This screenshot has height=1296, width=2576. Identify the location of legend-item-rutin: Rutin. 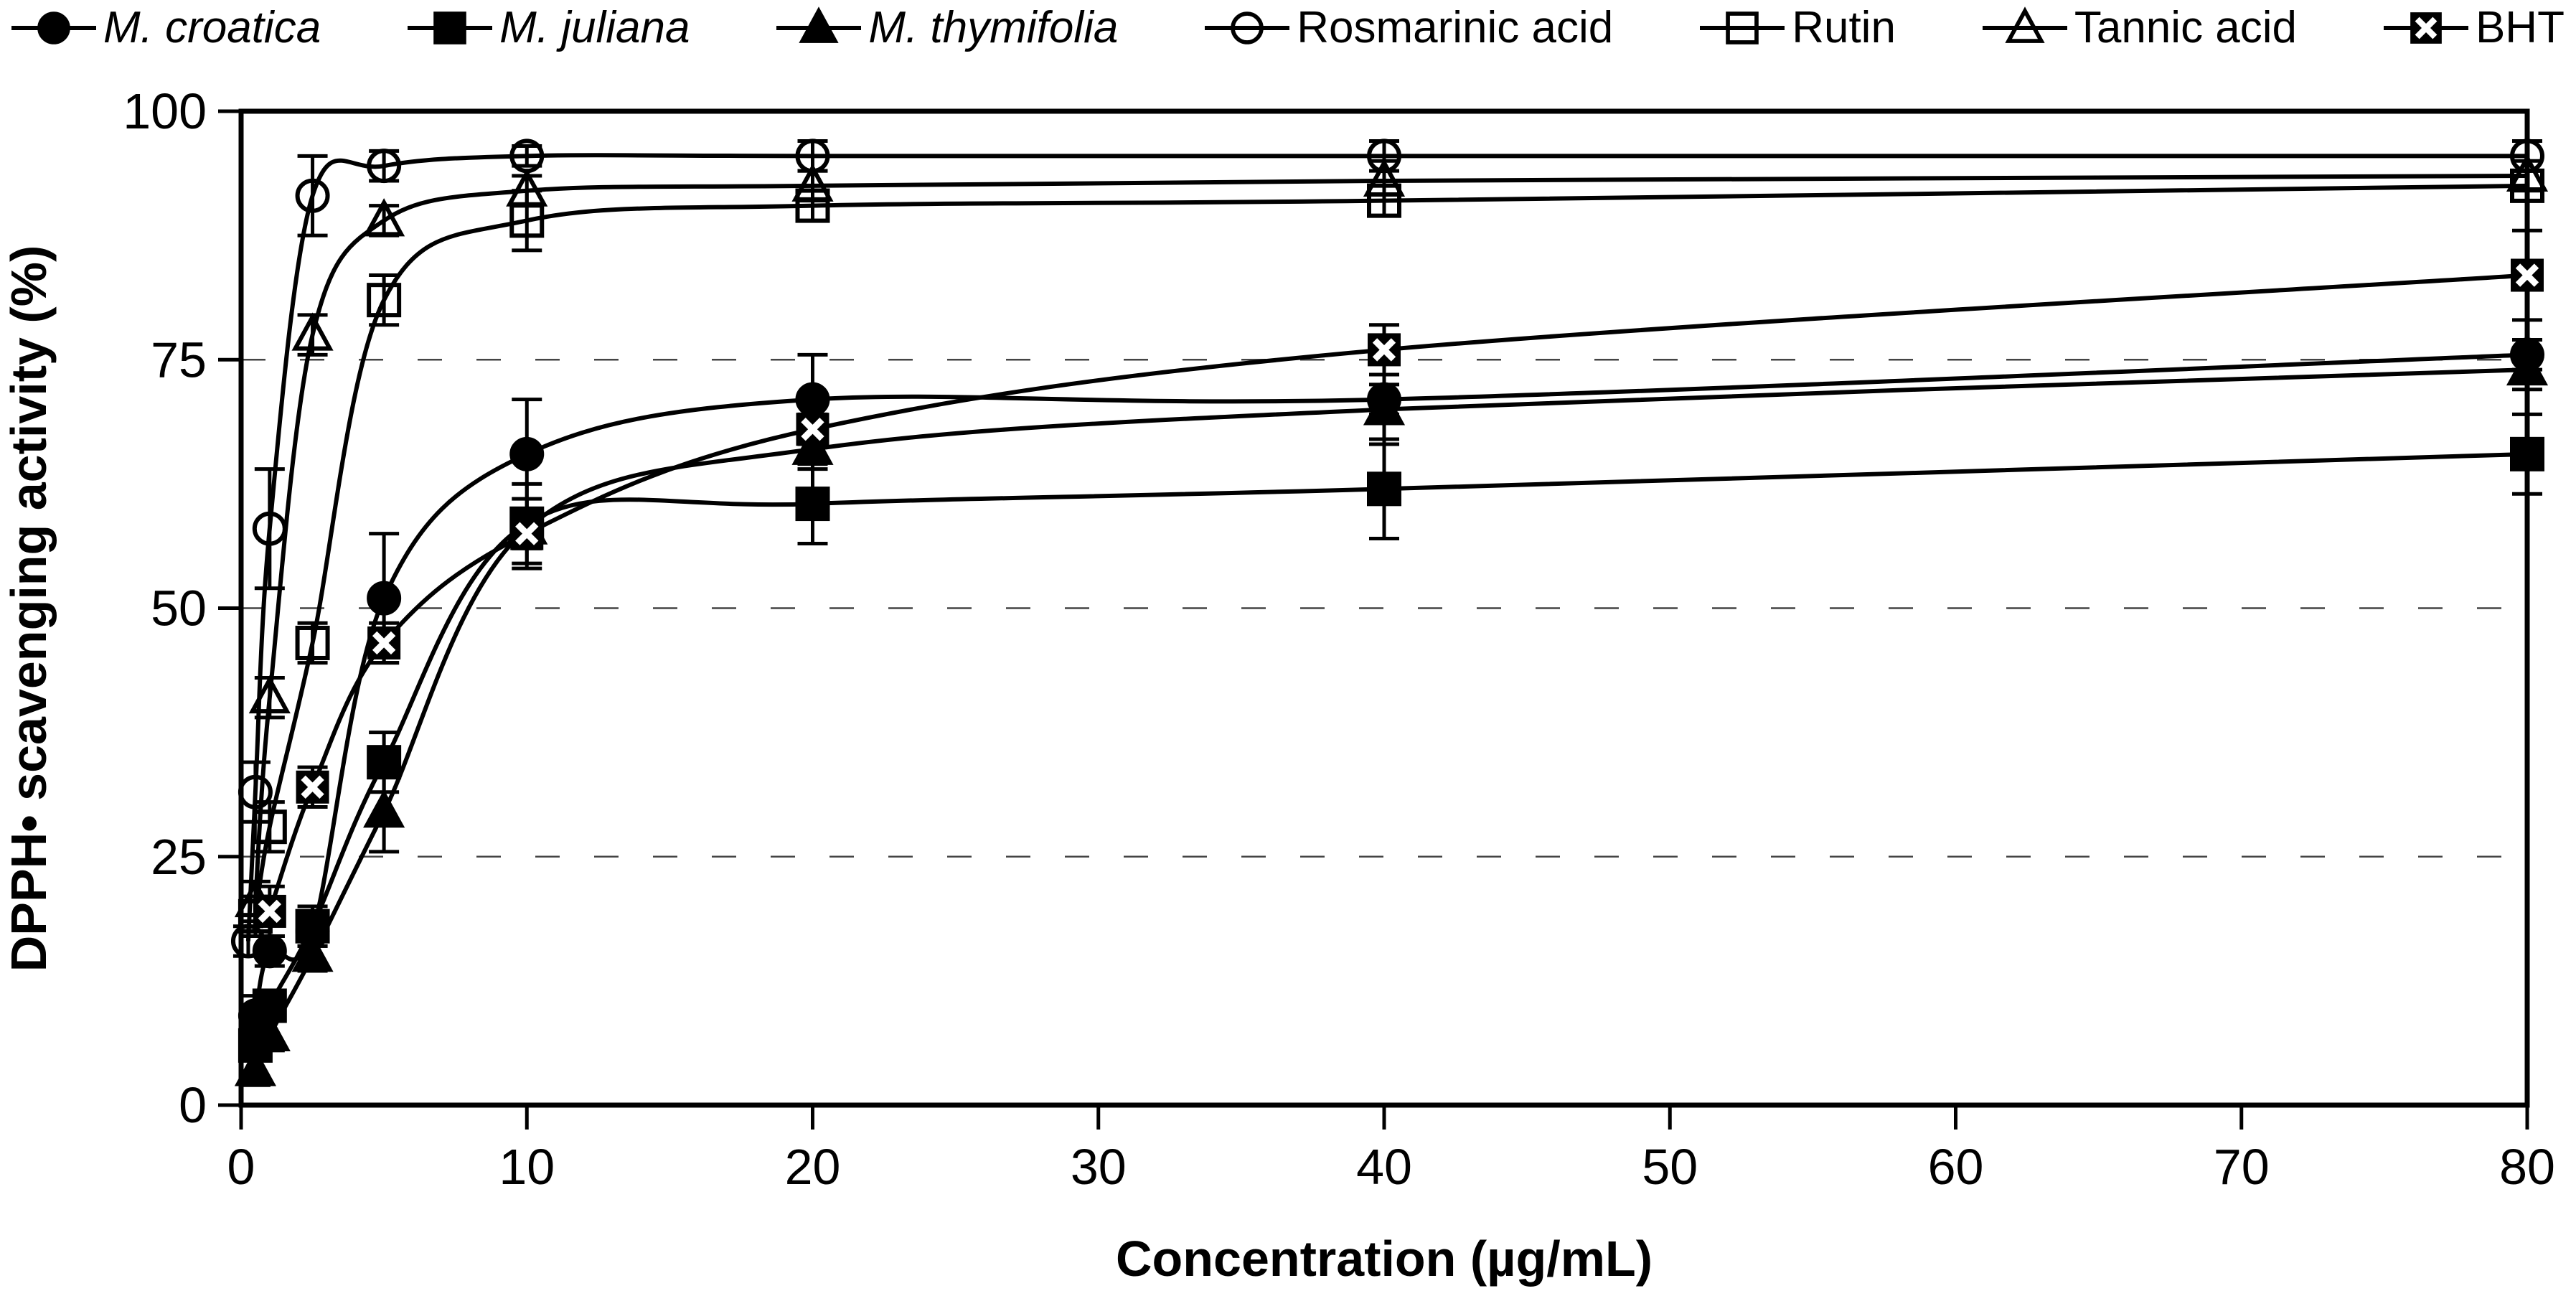
(1798, 28).